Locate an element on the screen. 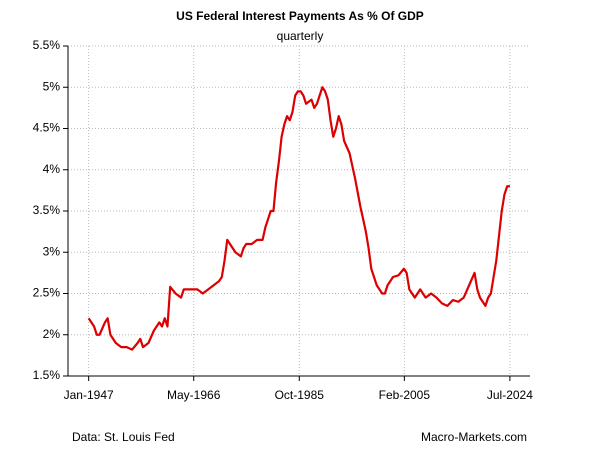  y-tick-label: 4% is located at coordinates (52, 169).